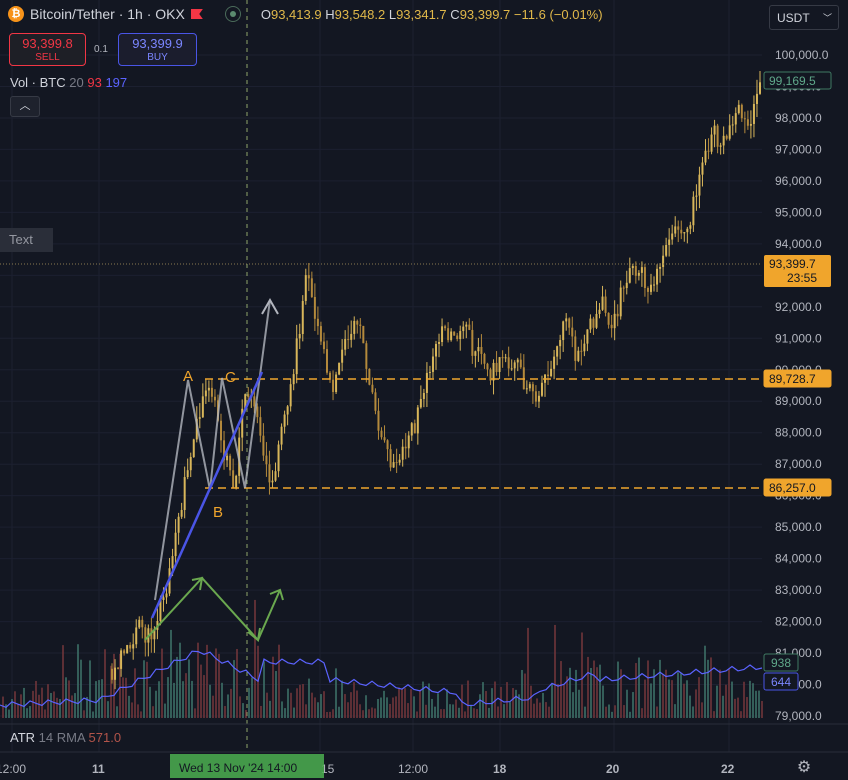  Describe the element at coordinates (101, 49) in the screenshot. I see `order-quantity: 0.1` at that location.